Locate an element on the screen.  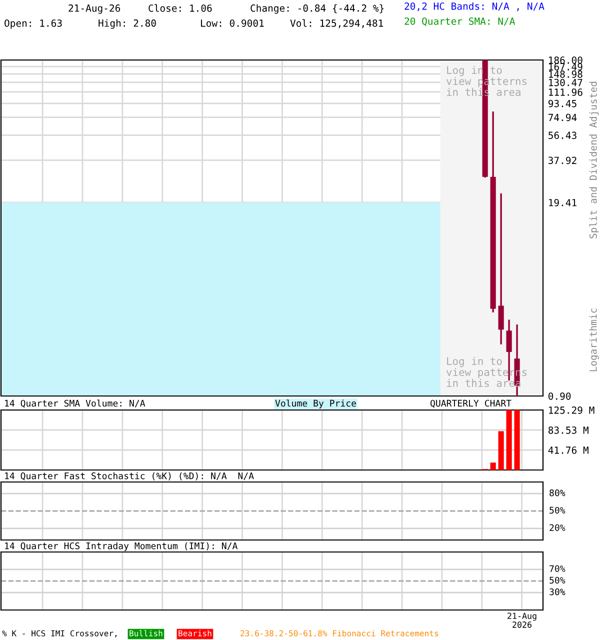
text: 21-Aug-26 is located at coordinates (94, 9).